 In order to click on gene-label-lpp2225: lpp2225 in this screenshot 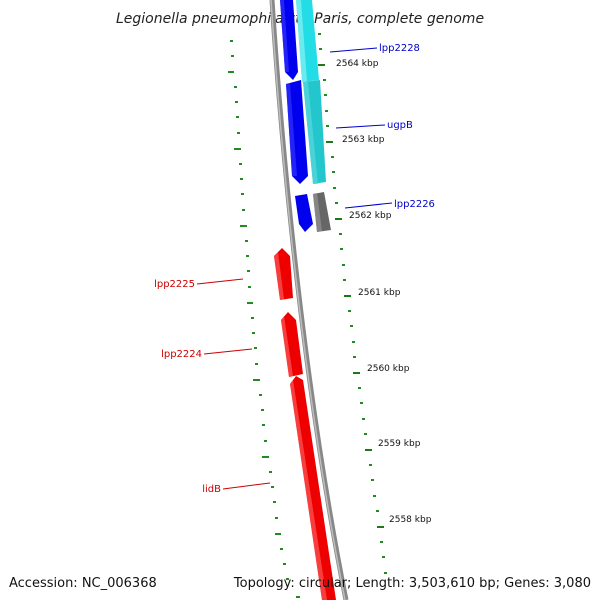, I will do `click(174, 284)`.